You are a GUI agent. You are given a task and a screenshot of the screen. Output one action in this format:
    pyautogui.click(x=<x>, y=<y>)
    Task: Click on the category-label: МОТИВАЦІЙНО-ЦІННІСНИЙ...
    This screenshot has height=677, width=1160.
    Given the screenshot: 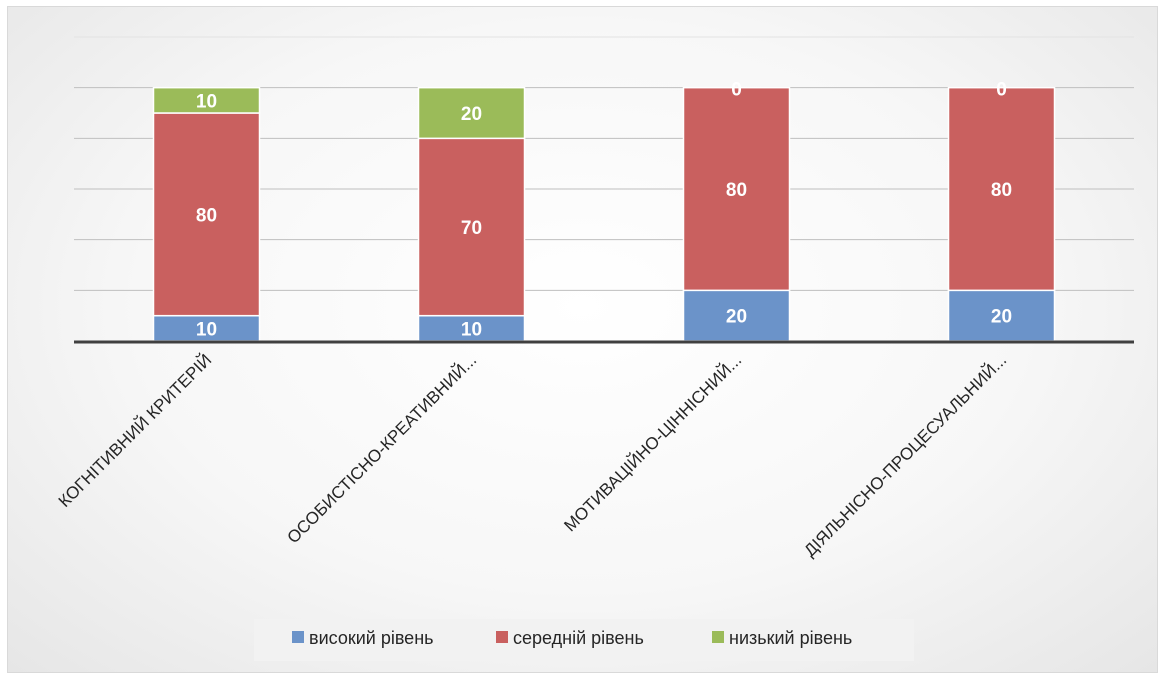 What is the action you would take?
    pyautogui.click(x=652, y=442)
    